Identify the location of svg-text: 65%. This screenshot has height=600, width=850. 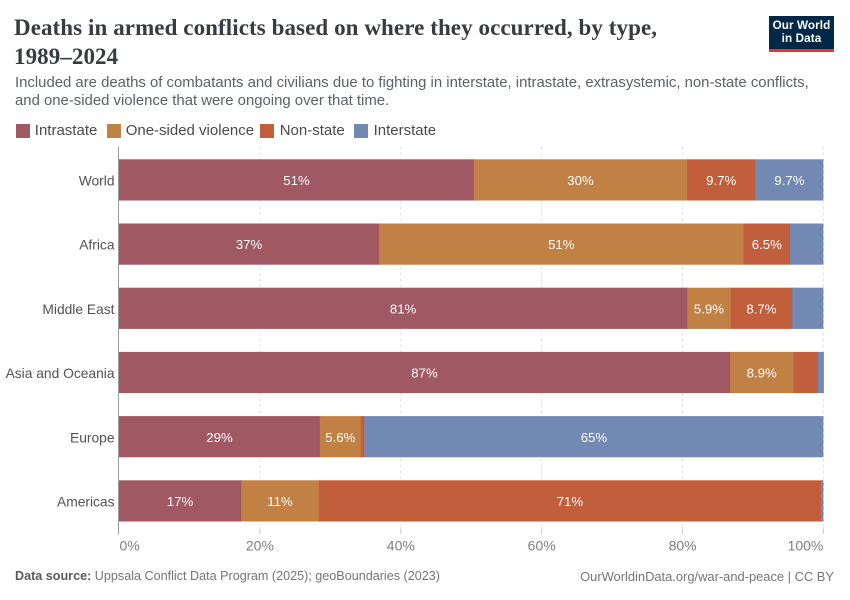
(594, 437).